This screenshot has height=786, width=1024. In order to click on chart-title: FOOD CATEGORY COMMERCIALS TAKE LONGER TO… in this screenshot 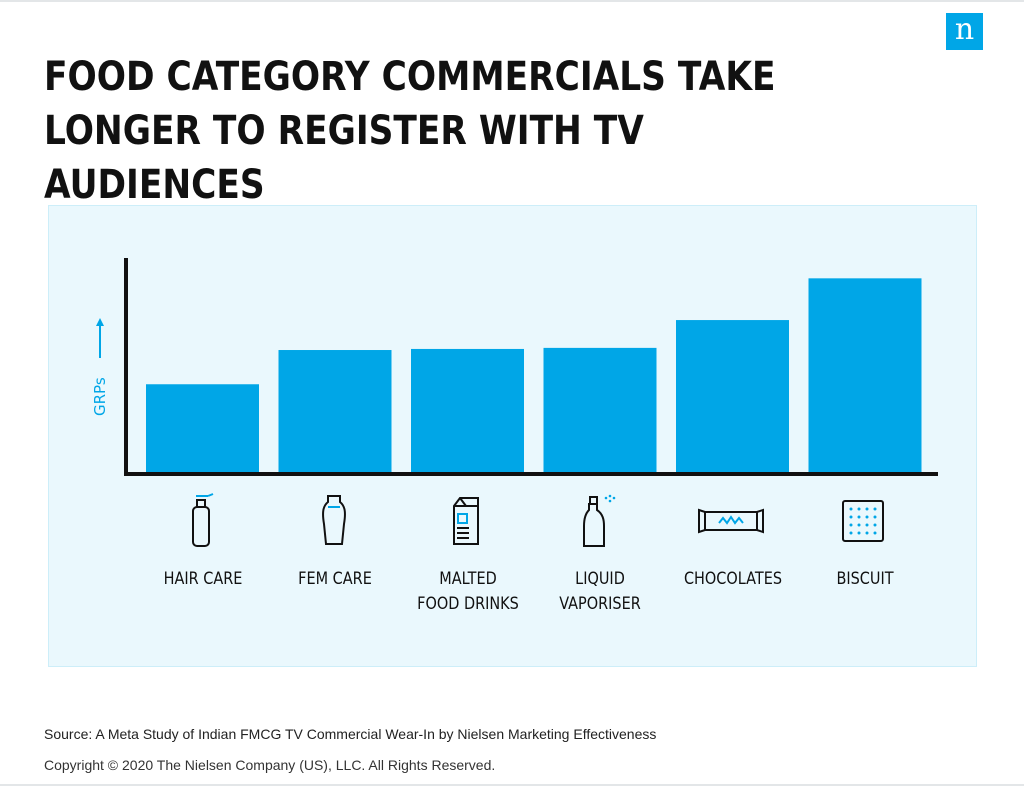, I will do `click(410, 131)`.